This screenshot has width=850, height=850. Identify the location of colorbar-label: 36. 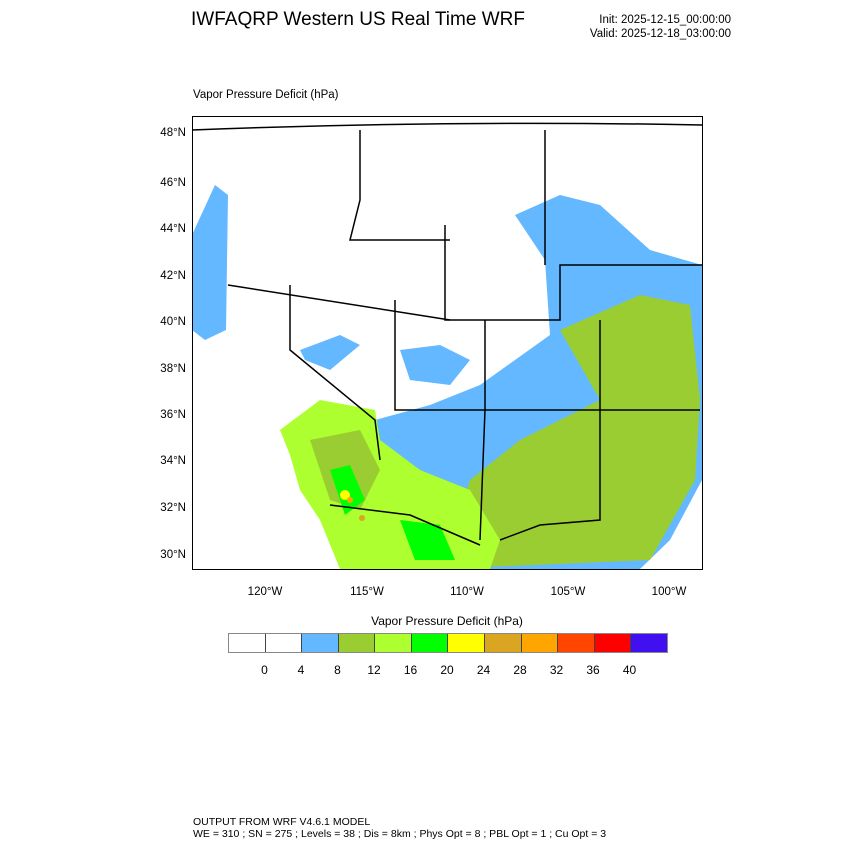
(593, 670).